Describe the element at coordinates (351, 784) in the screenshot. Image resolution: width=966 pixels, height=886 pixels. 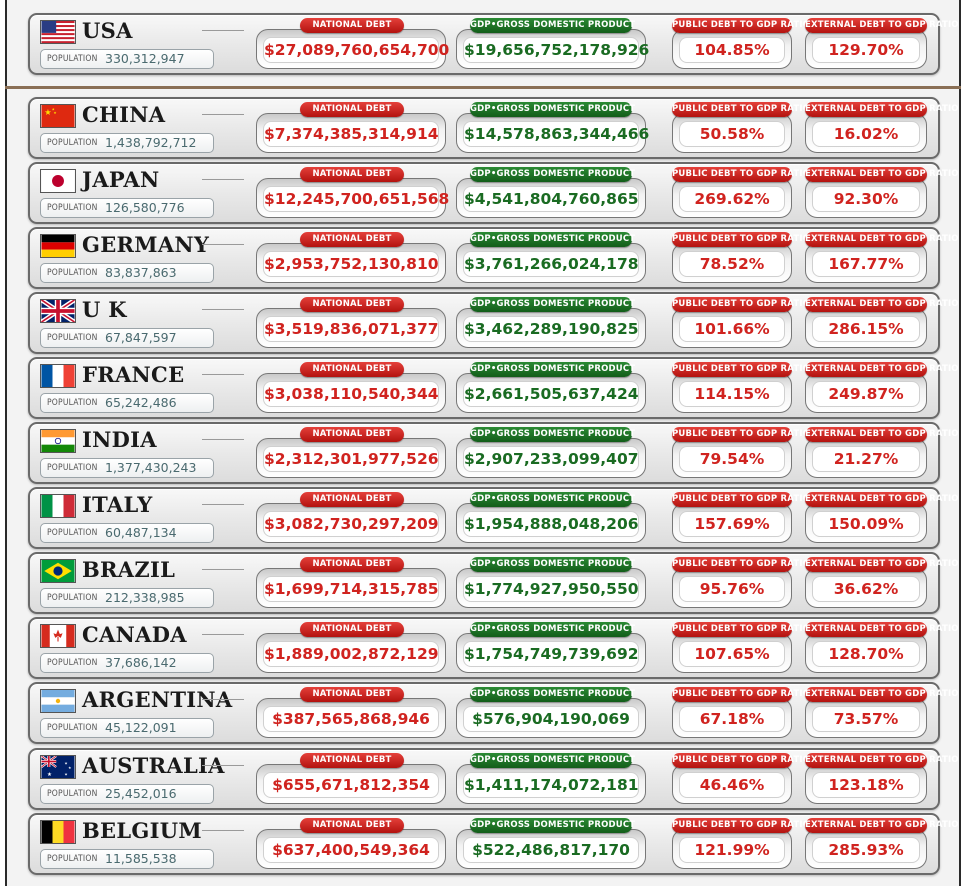
I see `national-debt-field: $655,671,812,354` at that location.